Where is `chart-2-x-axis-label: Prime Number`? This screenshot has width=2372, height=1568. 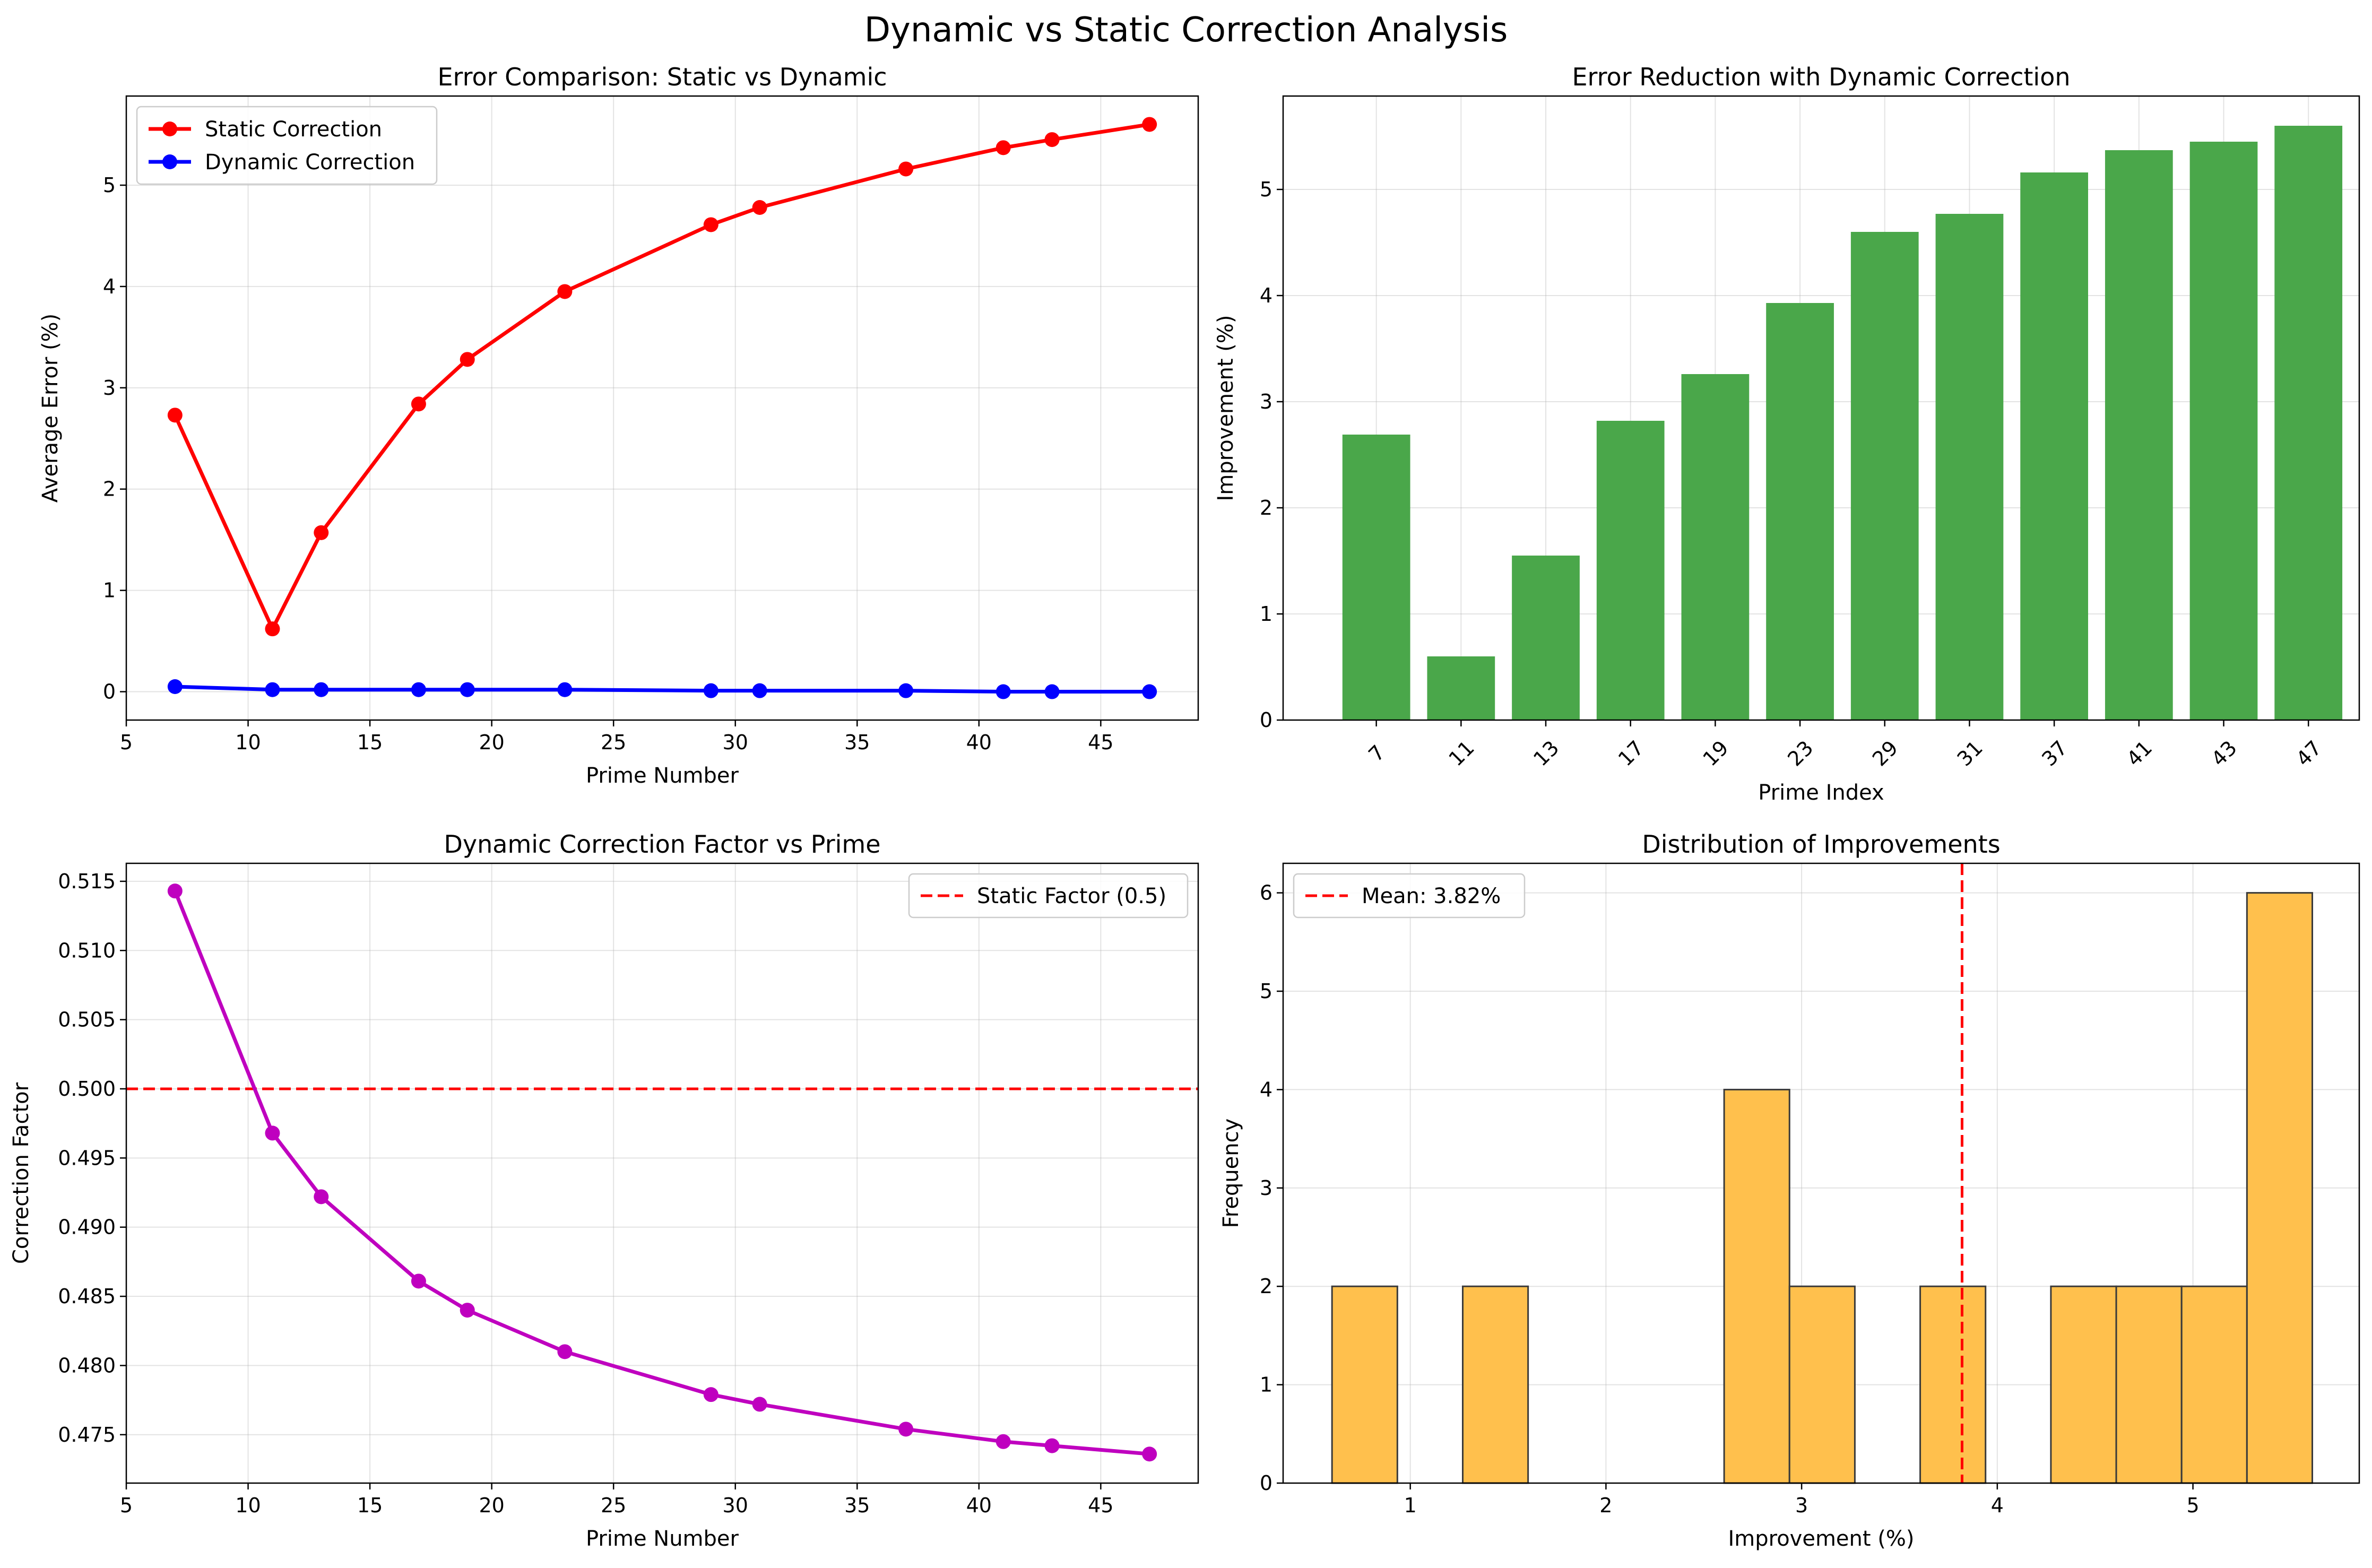
chart-2-x-axis-label: Prime Number is located at coordinates (662, 1539).